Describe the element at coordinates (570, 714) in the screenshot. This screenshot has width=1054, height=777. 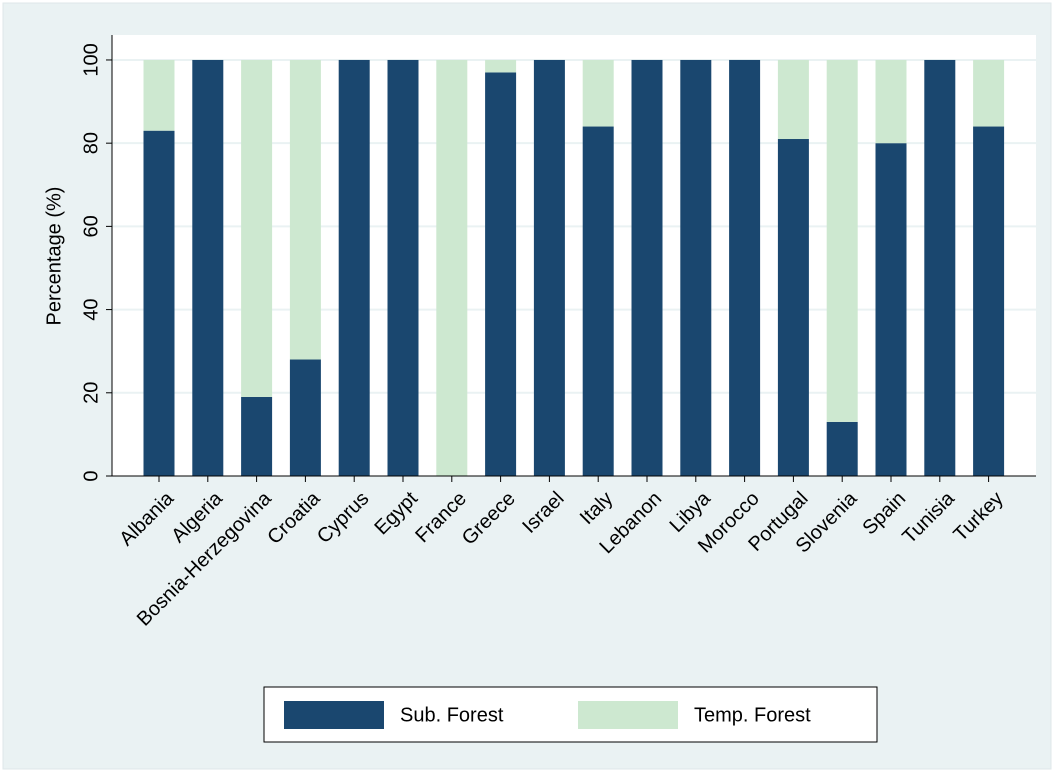
I see `legend: Sub. Forest Temp. Forest` at that location.